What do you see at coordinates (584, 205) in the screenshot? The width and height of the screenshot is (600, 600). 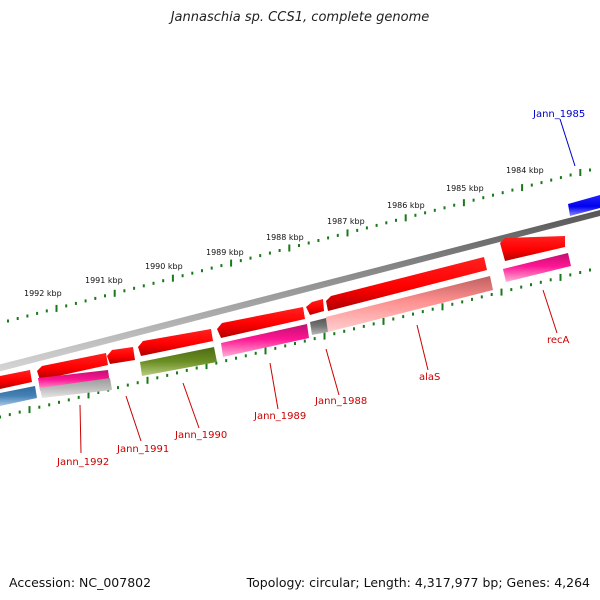 I see `gene-arrow-blue` at bounding box center [584, 205].